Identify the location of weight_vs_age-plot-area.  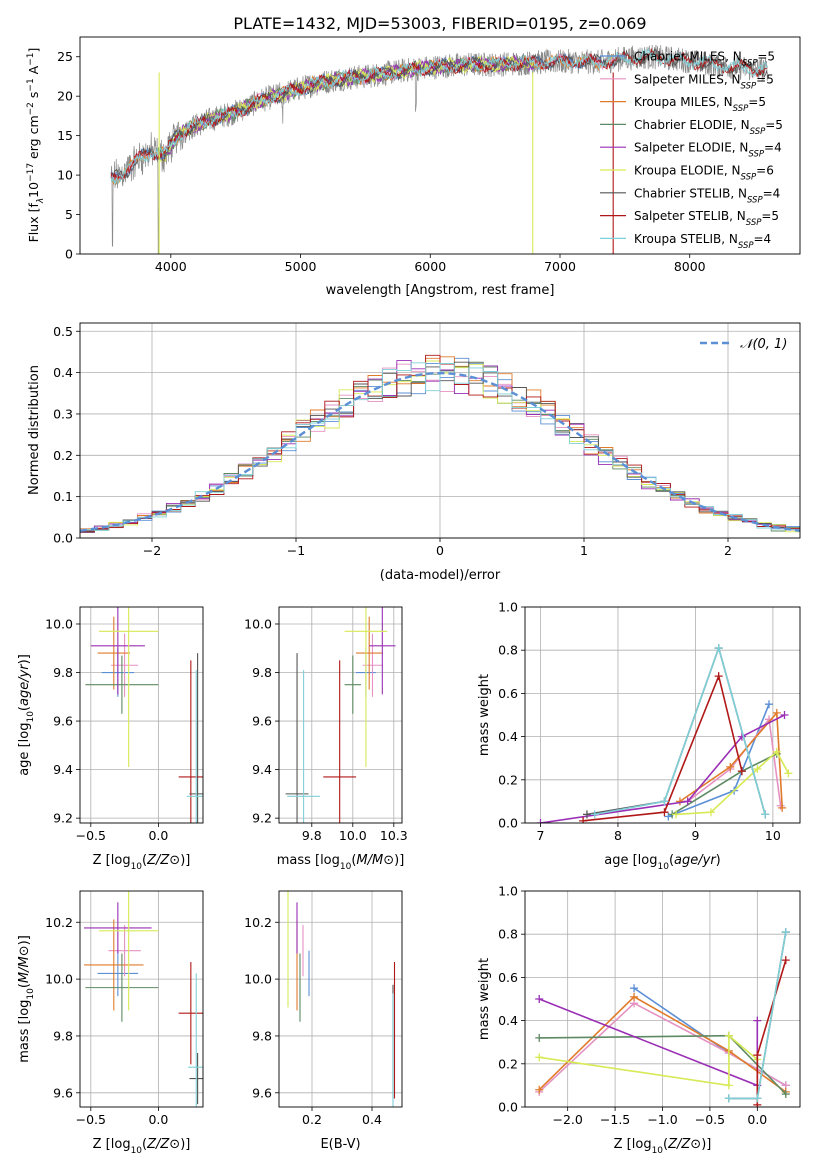
(664, 733).